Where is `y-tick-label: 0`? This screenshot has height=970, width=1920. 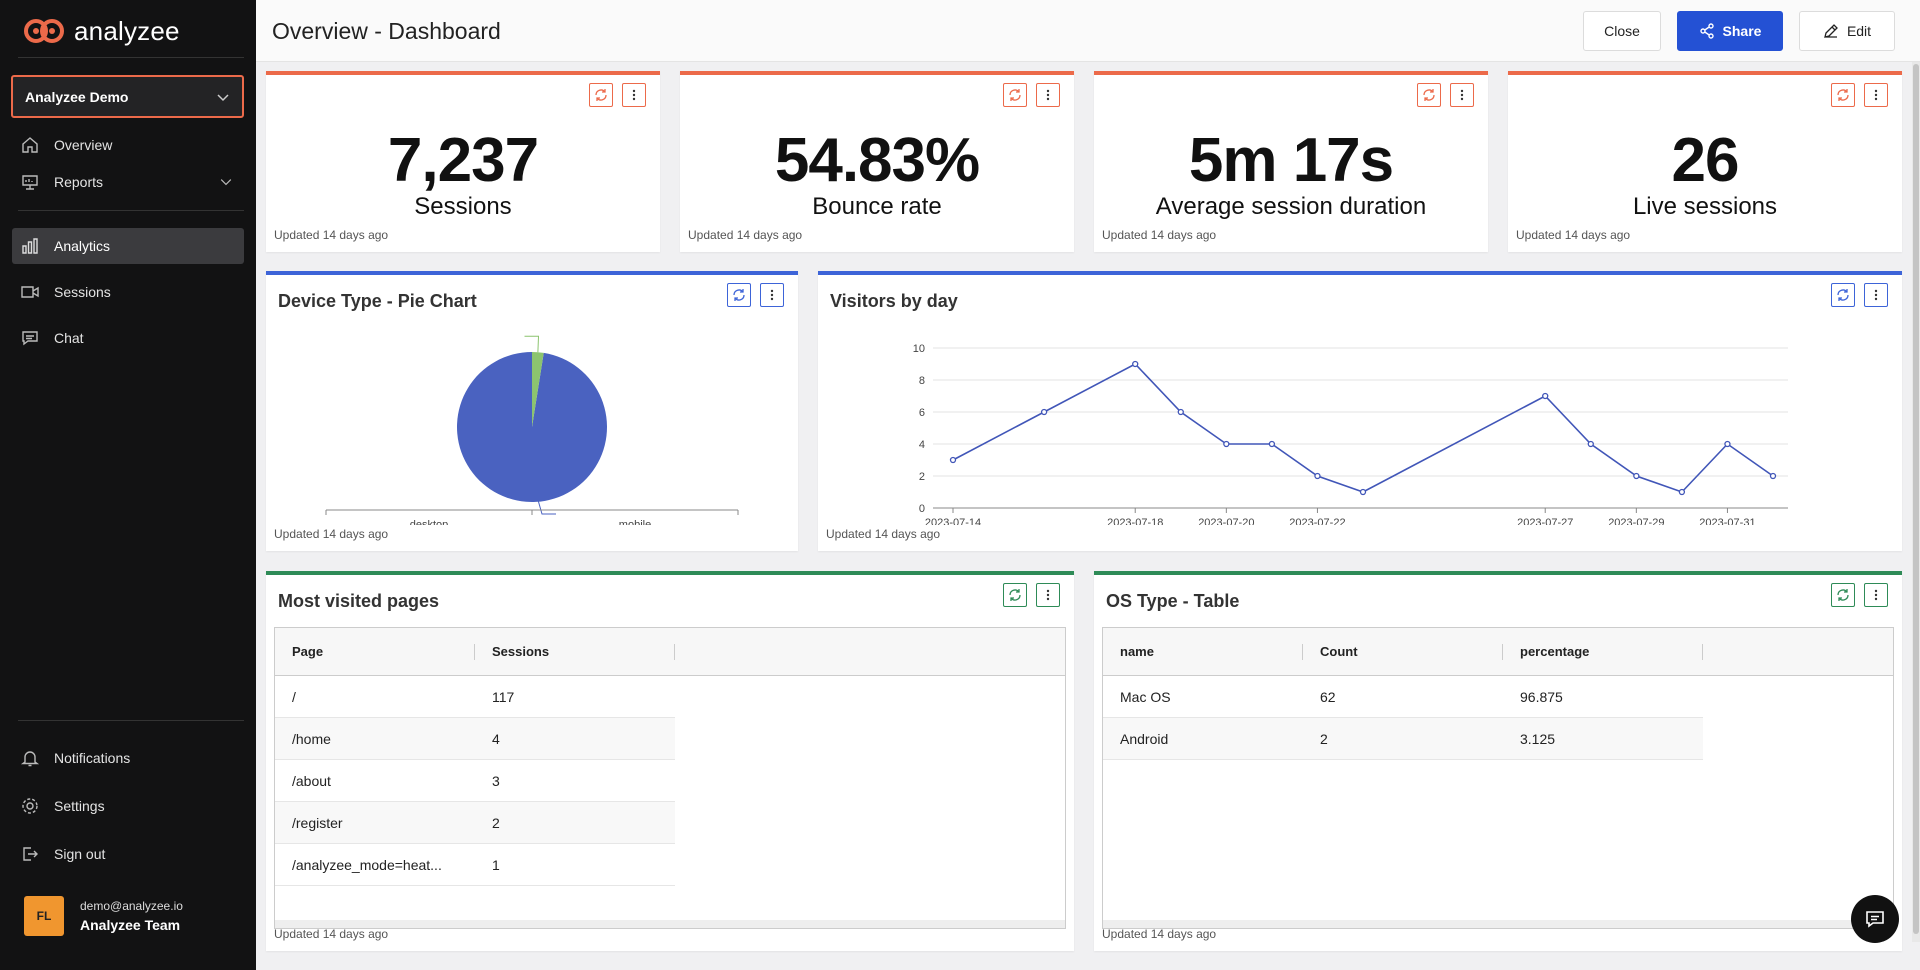
y-tick-label: 0 is located at coordinates (922, 509).